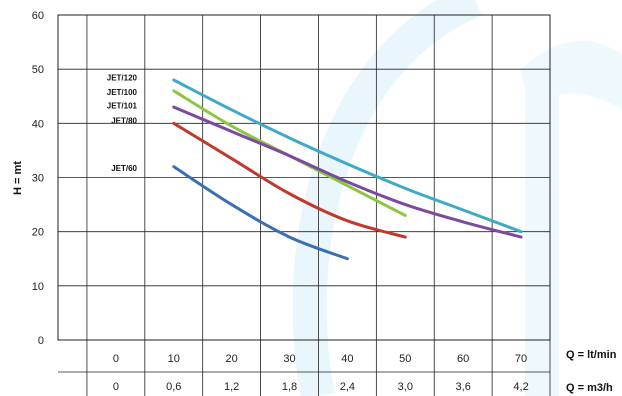 This screenshot has height=396, width=622. Describe the element at coordinates (41, 341) in the screenshot. I see `y-tick-label: 0` at that location.